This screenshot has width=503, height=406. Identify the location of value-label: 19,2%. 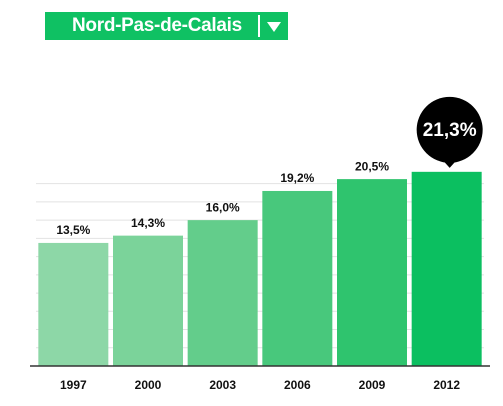
(297, 178).